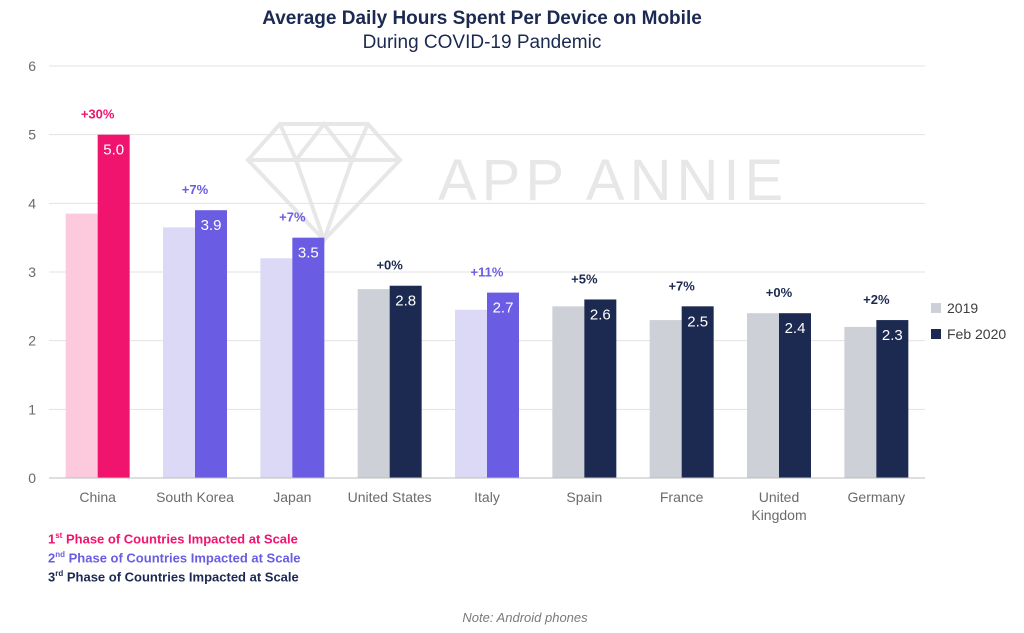 Image resolution: width=1024 pixels, height=633 pixels. I want to click on x-tick-label: Spain, so click(584, 497).